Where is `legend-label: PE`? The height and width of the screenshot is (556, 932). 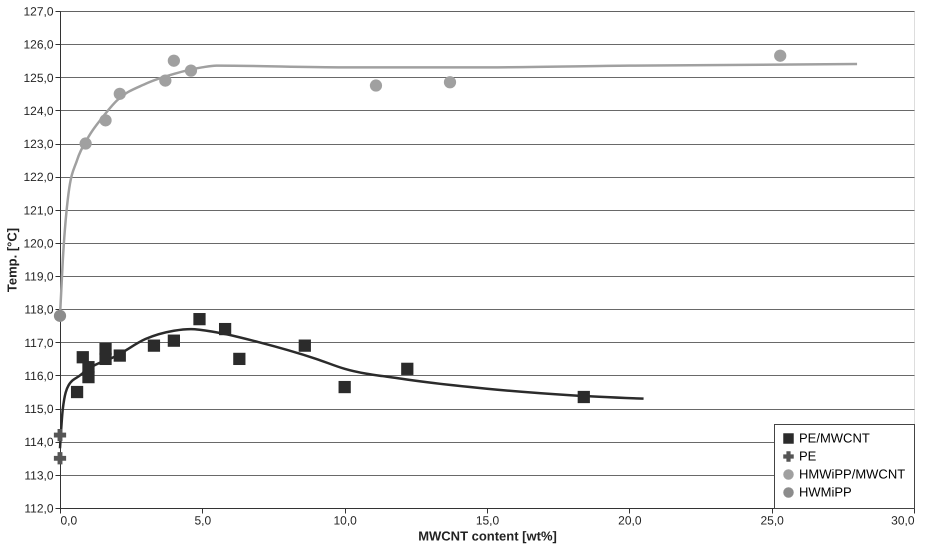
legend-label: PE is located at coordinates (808, 456).